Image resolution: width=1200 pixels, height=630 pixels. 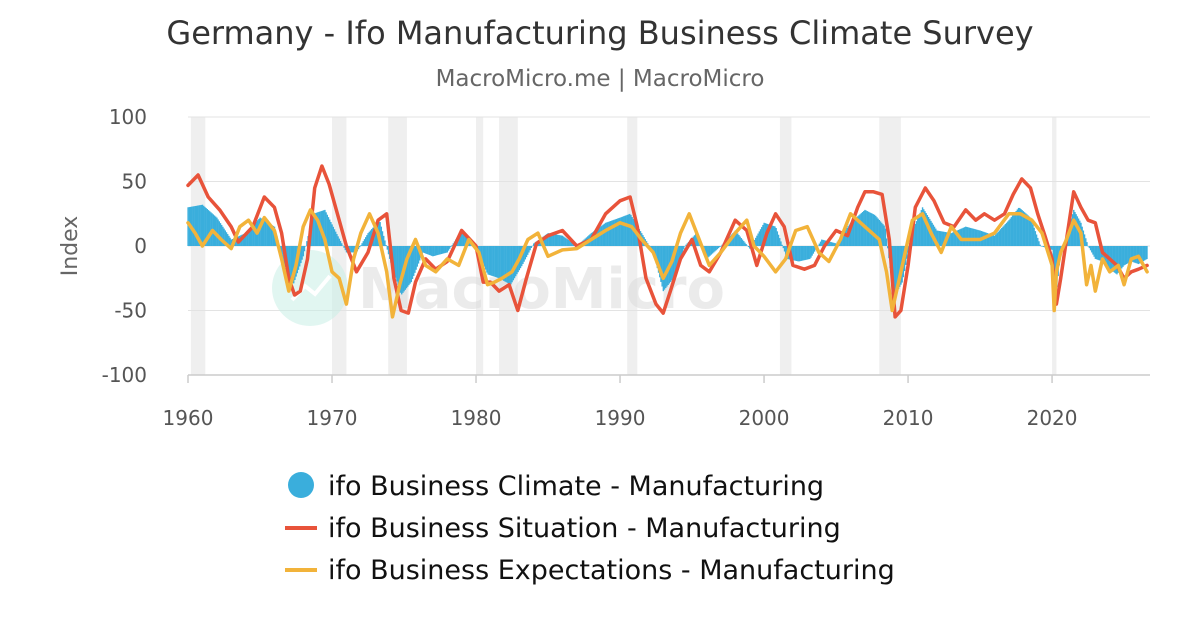 What do you see at coordinates (556, 486) in the screenshot?
I see `legend-item-climate: ifo Business Climate - Manufacturing` at bounding box center [556, 486].